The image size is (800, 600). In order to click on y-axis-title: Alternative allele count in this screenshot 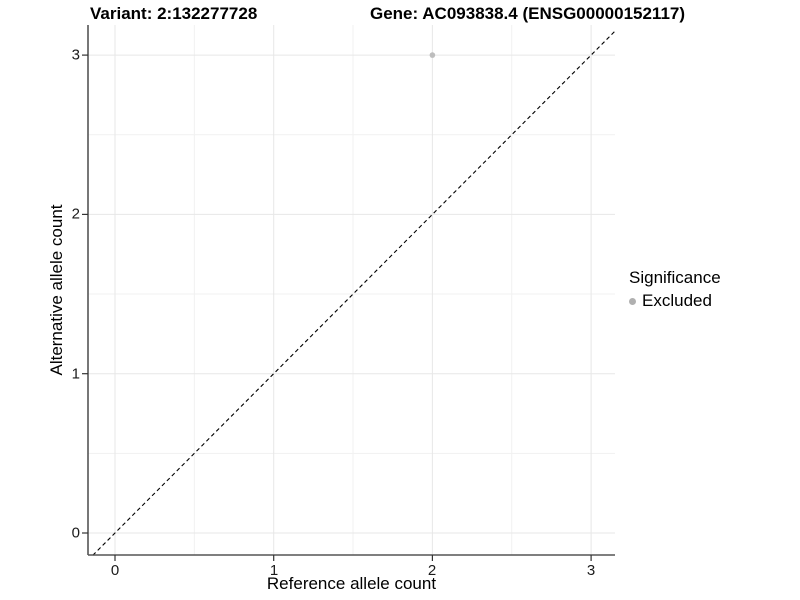, I will do `click(56, 290)`.